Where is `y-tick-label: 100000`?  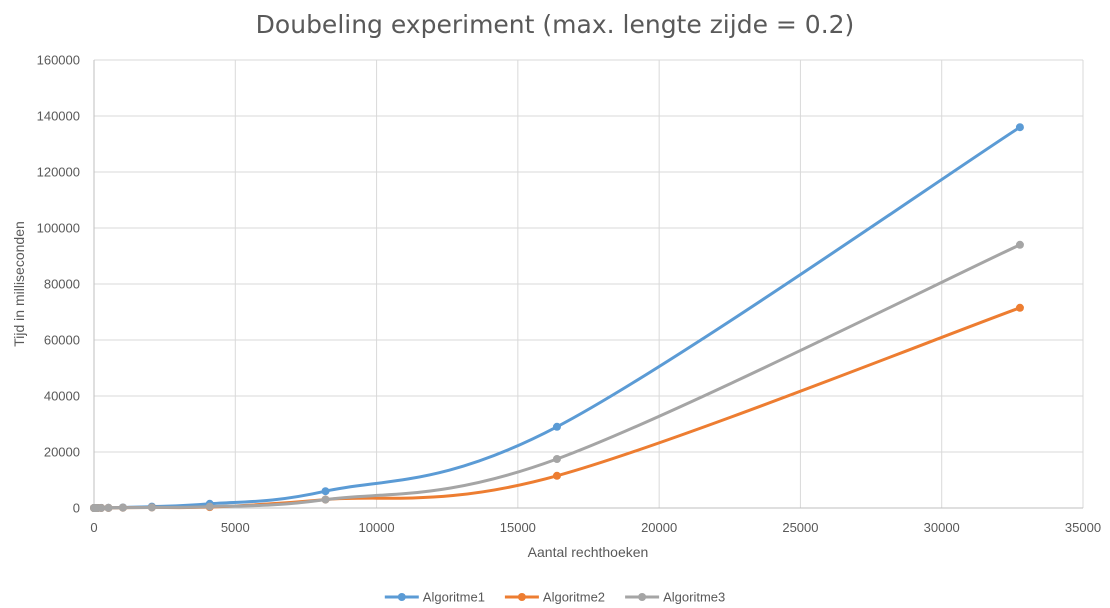 y-tick-label: 100000 is located at coordinates (58, 228).